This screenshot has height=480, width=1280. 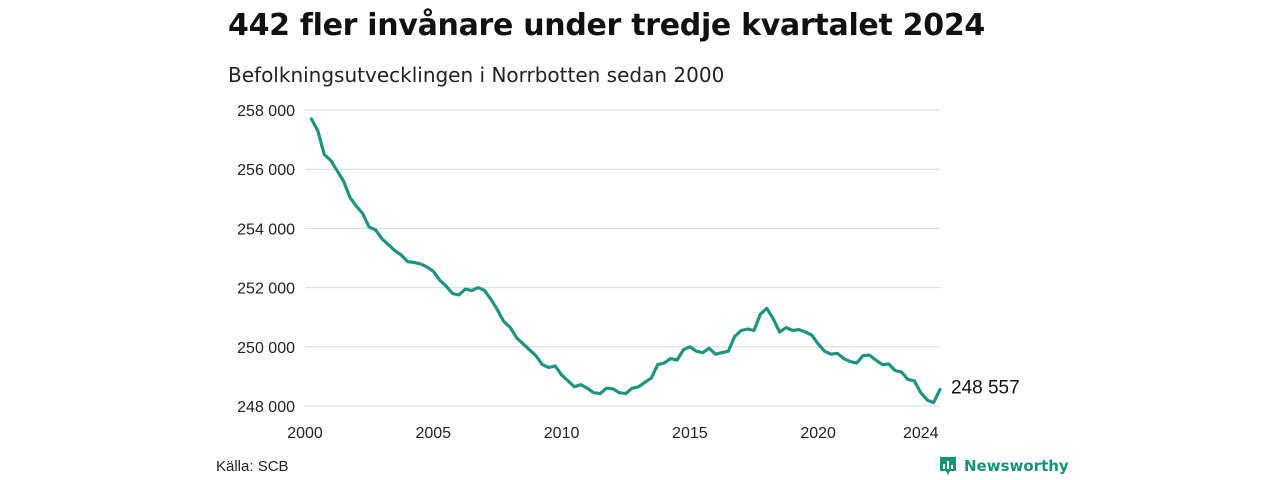 What do you see at coordinates (252, 466) in the screenshot?
I see `source-note: Källa: SCB` at bounding box center [252, 466].